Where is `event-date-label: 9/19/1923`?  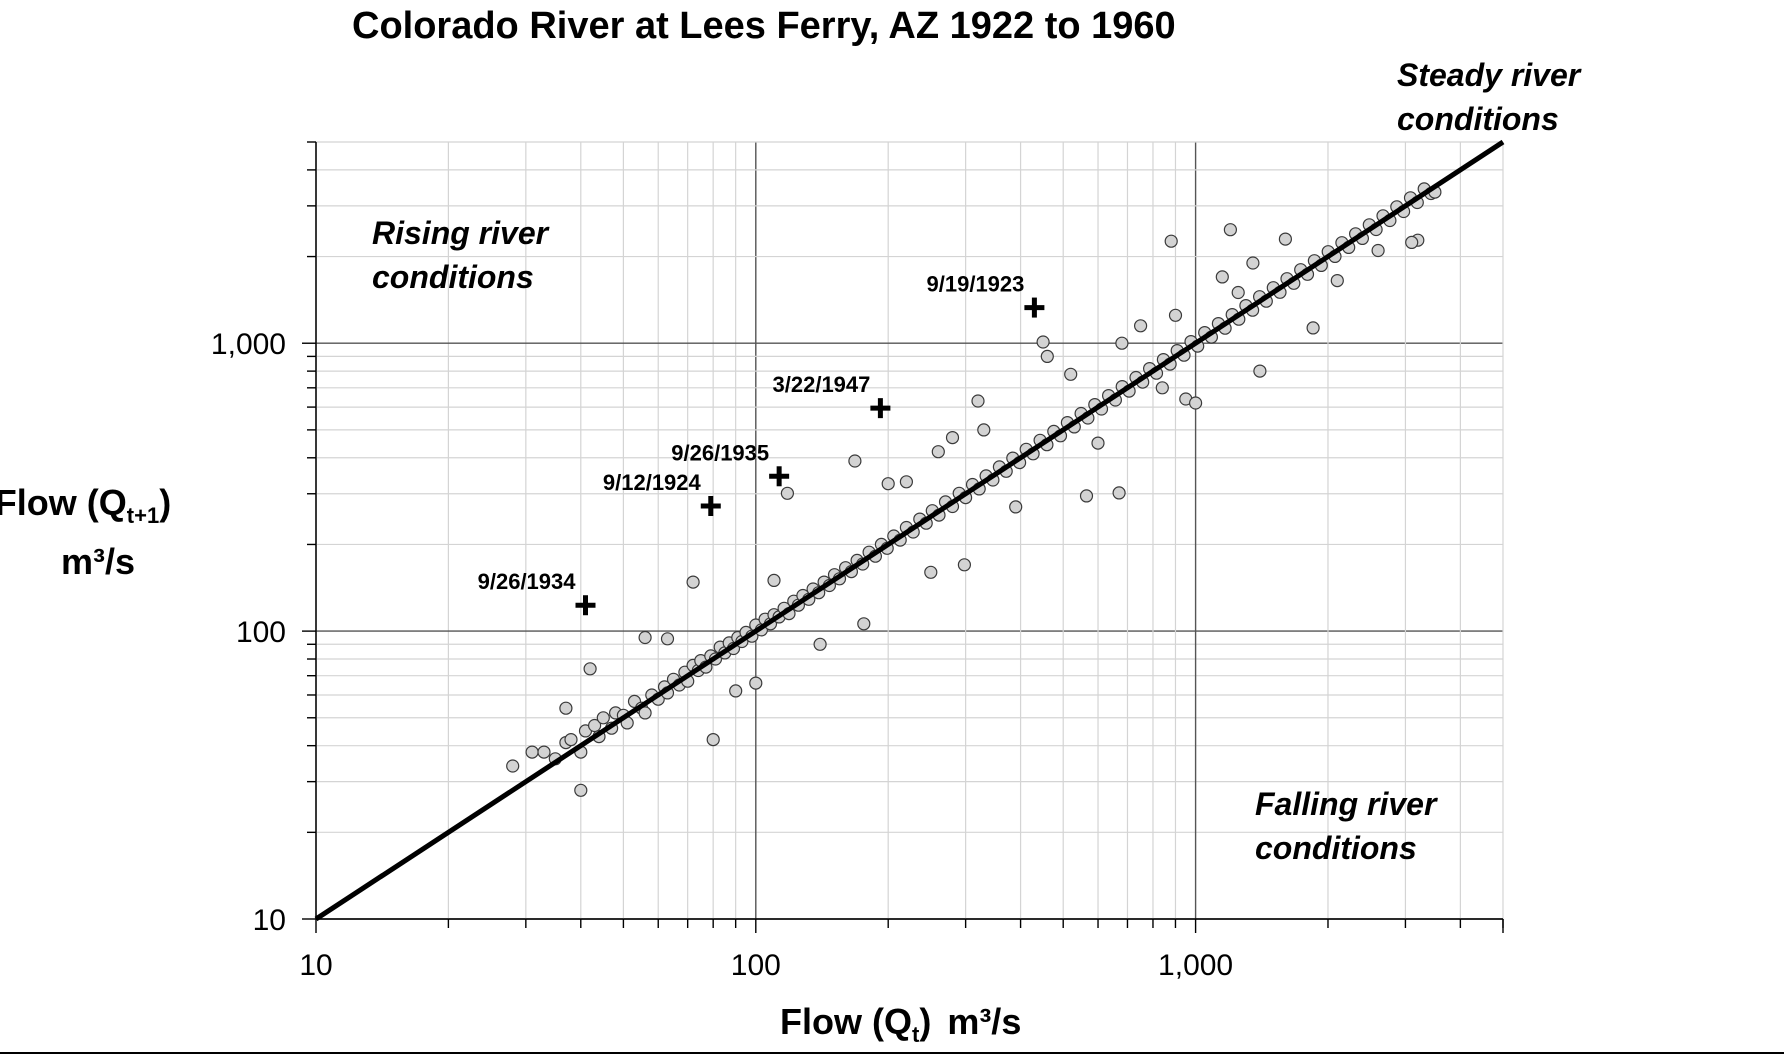
event-date-label: 9/19/1923 is located at coordinates (976, 284).